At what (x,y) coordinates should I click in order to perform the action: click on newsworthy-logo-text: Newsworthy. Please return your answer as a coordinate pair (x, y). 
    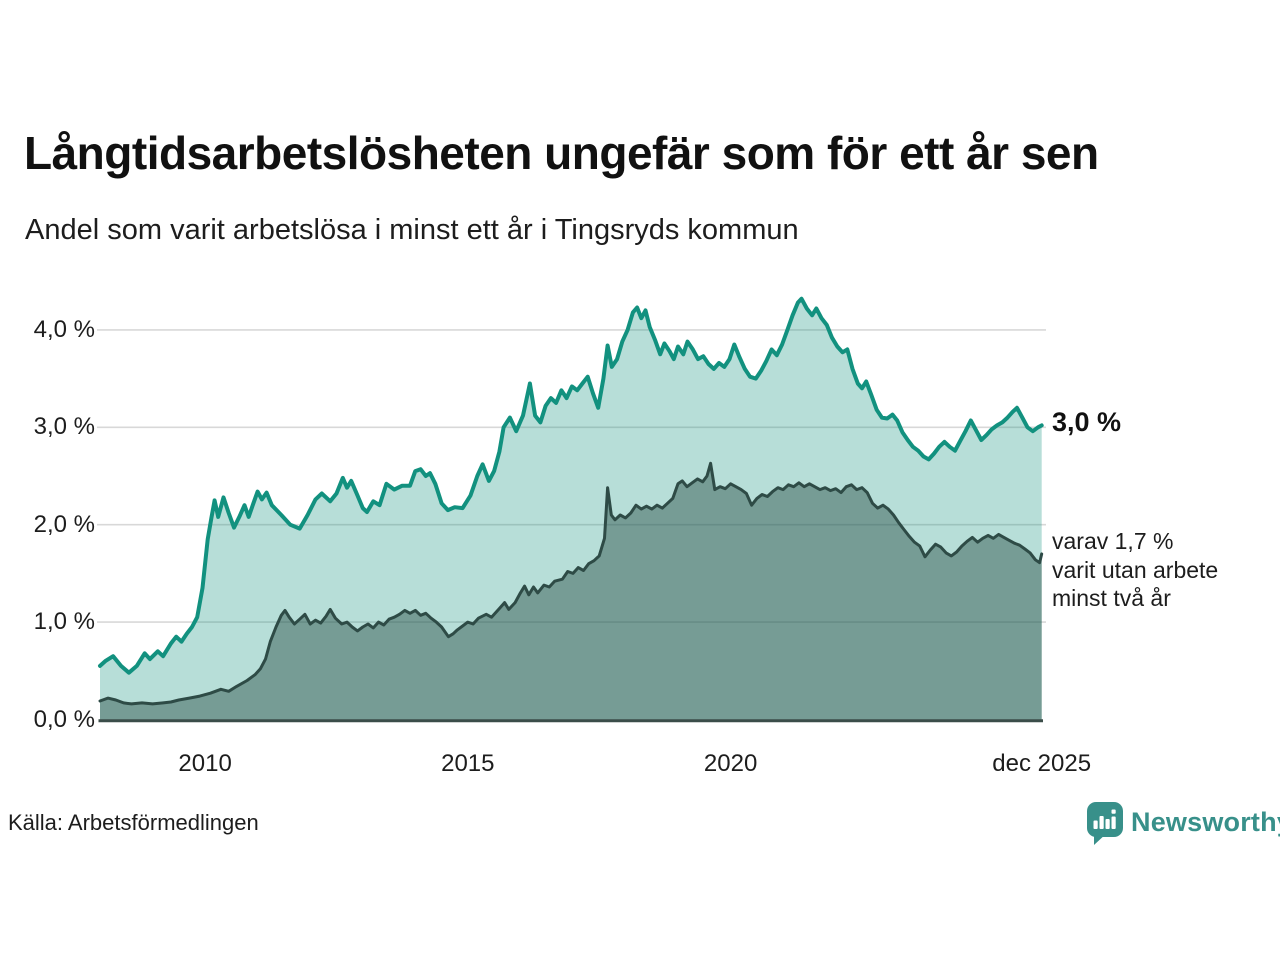
    Looking at the image, I should click on (1205, 822).